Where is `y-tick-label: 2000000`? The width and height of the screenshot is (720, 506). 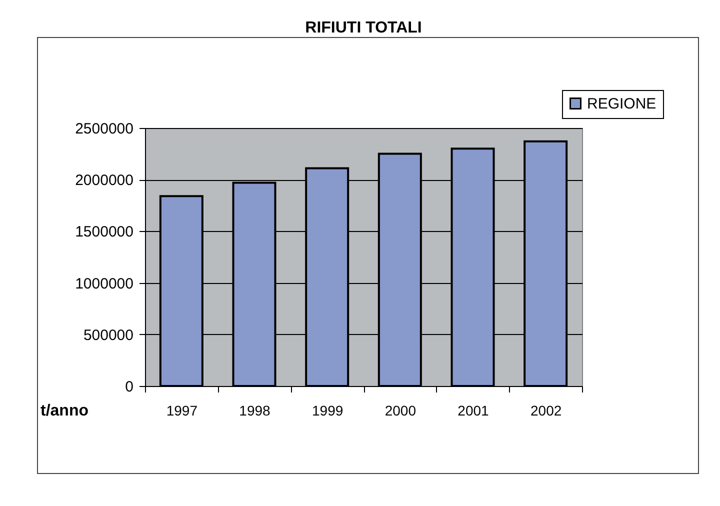
y-tick-label: 2000000 is located at coordinates (104, 181).